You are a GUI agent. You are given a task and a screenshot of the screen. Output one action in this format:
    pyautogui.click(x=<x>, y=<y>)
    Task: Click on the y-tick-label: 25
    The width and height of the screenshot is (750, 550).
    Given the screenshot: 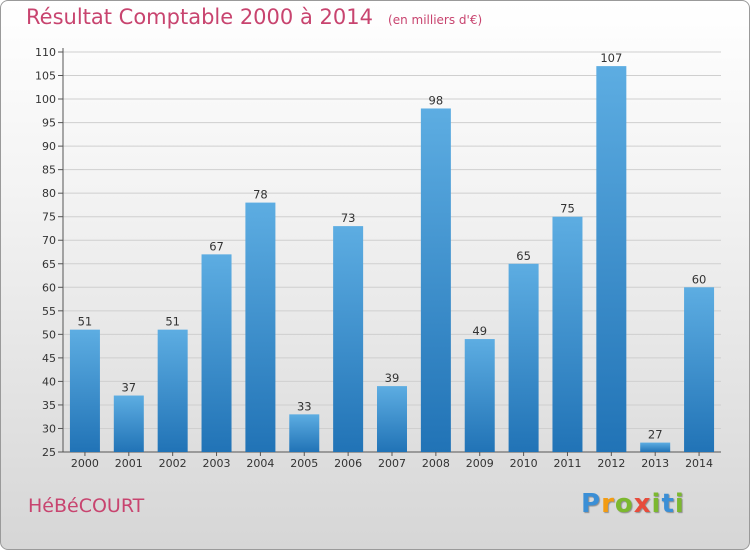 What is the action you would take?
    pyautogui.click(x=49, y=452)
    